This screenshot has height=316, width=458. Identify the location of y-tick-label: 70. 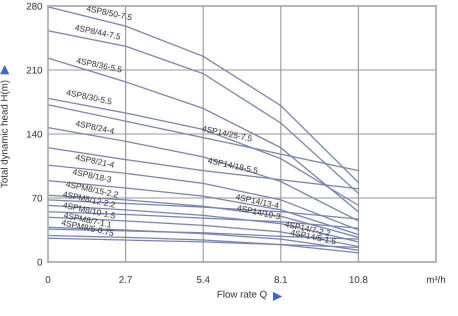
(37, 198).